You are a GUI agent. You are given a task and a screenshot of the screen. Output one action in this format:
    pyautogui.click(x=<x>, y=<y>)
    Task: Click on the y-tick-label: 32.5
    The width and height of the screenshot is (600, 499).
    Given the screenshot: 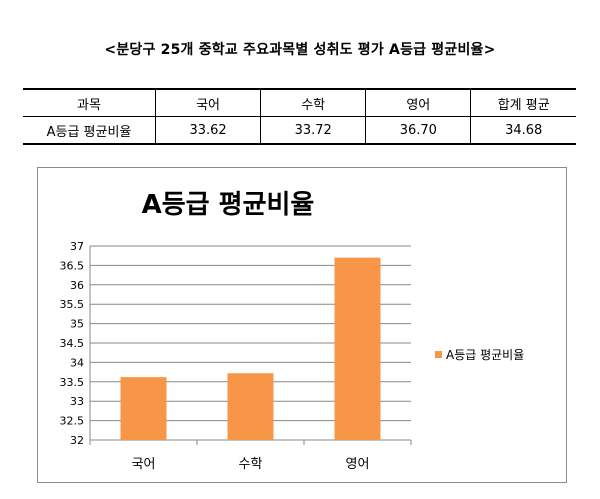 What is the action you would take?
    pyautogui.click(x=72, y=421)
    